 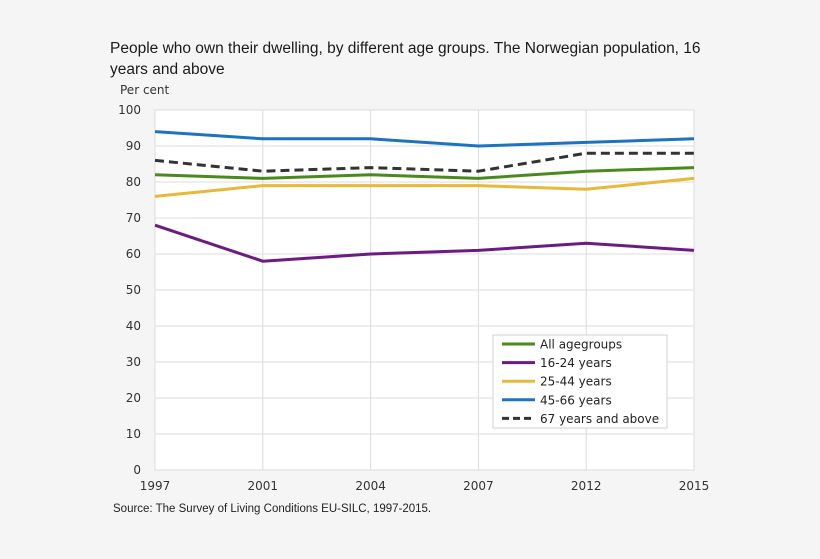 I want to click on y-axis-label: Per cent, so click(x=145, y=90).